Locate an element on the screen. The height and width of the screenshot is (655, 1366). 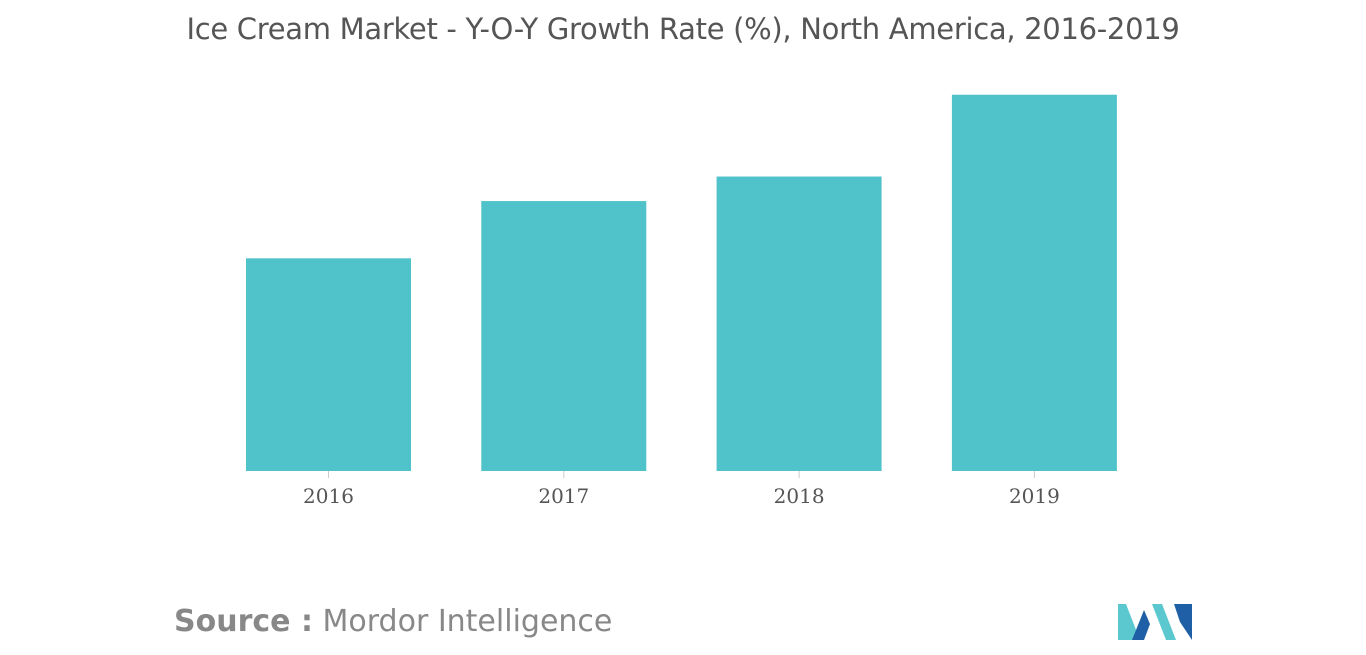
logo-shape-left is located at coordinates (1129, 622).